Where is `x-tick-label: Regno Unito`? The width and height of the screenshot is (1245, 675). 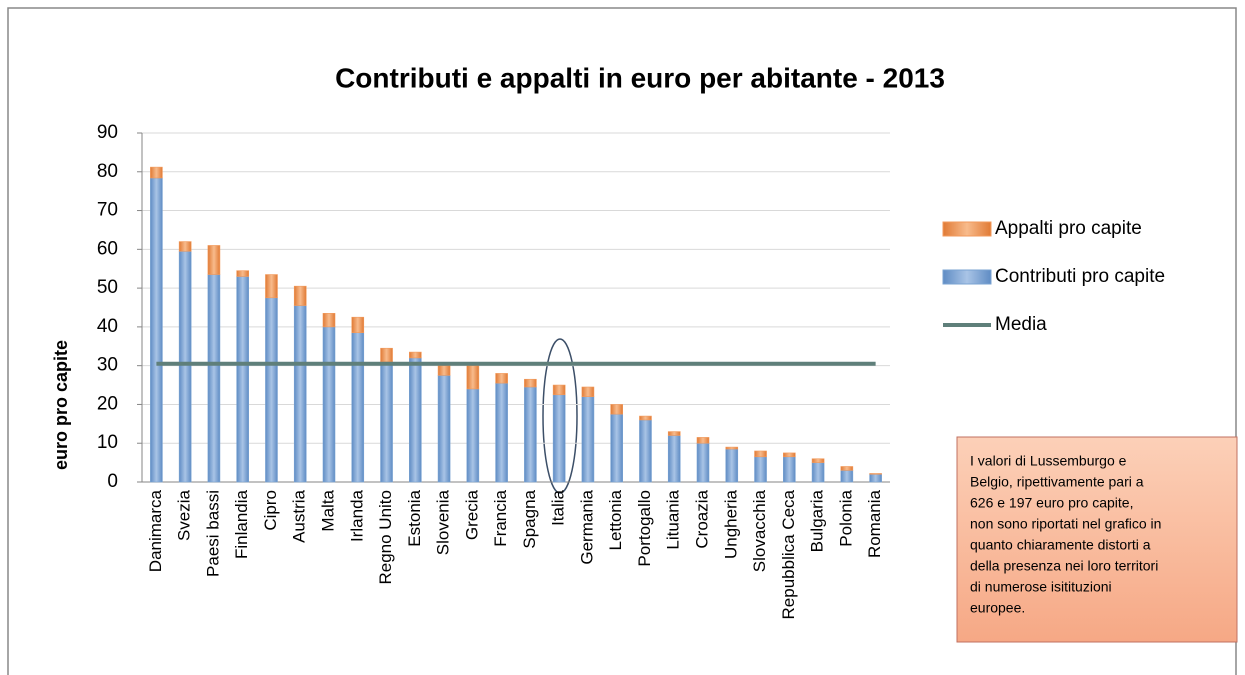
x-tick-label: Regno Unito is located at coordinates (385, 537).